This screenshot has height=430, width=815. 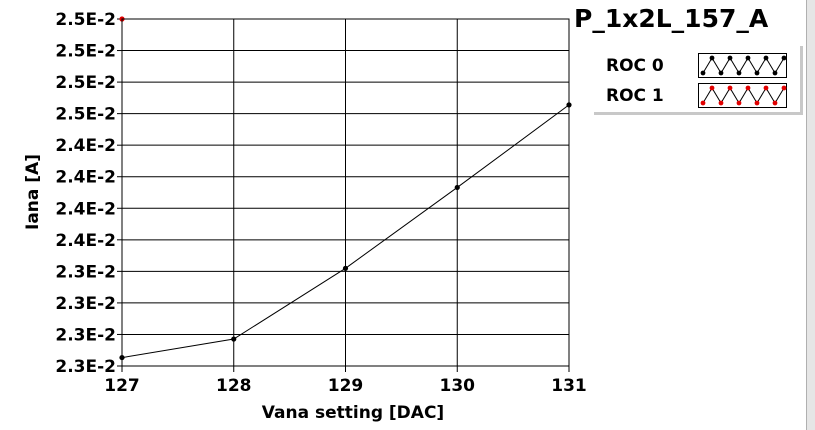 I want to click on legend-label: ROC 1, so click(x=635, y=96).